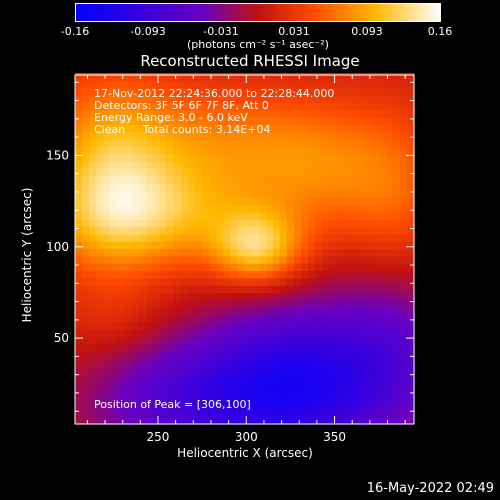 This screenshot has width=500, height=500. I want to click on y-tick-label: 150, so click(57, 155).